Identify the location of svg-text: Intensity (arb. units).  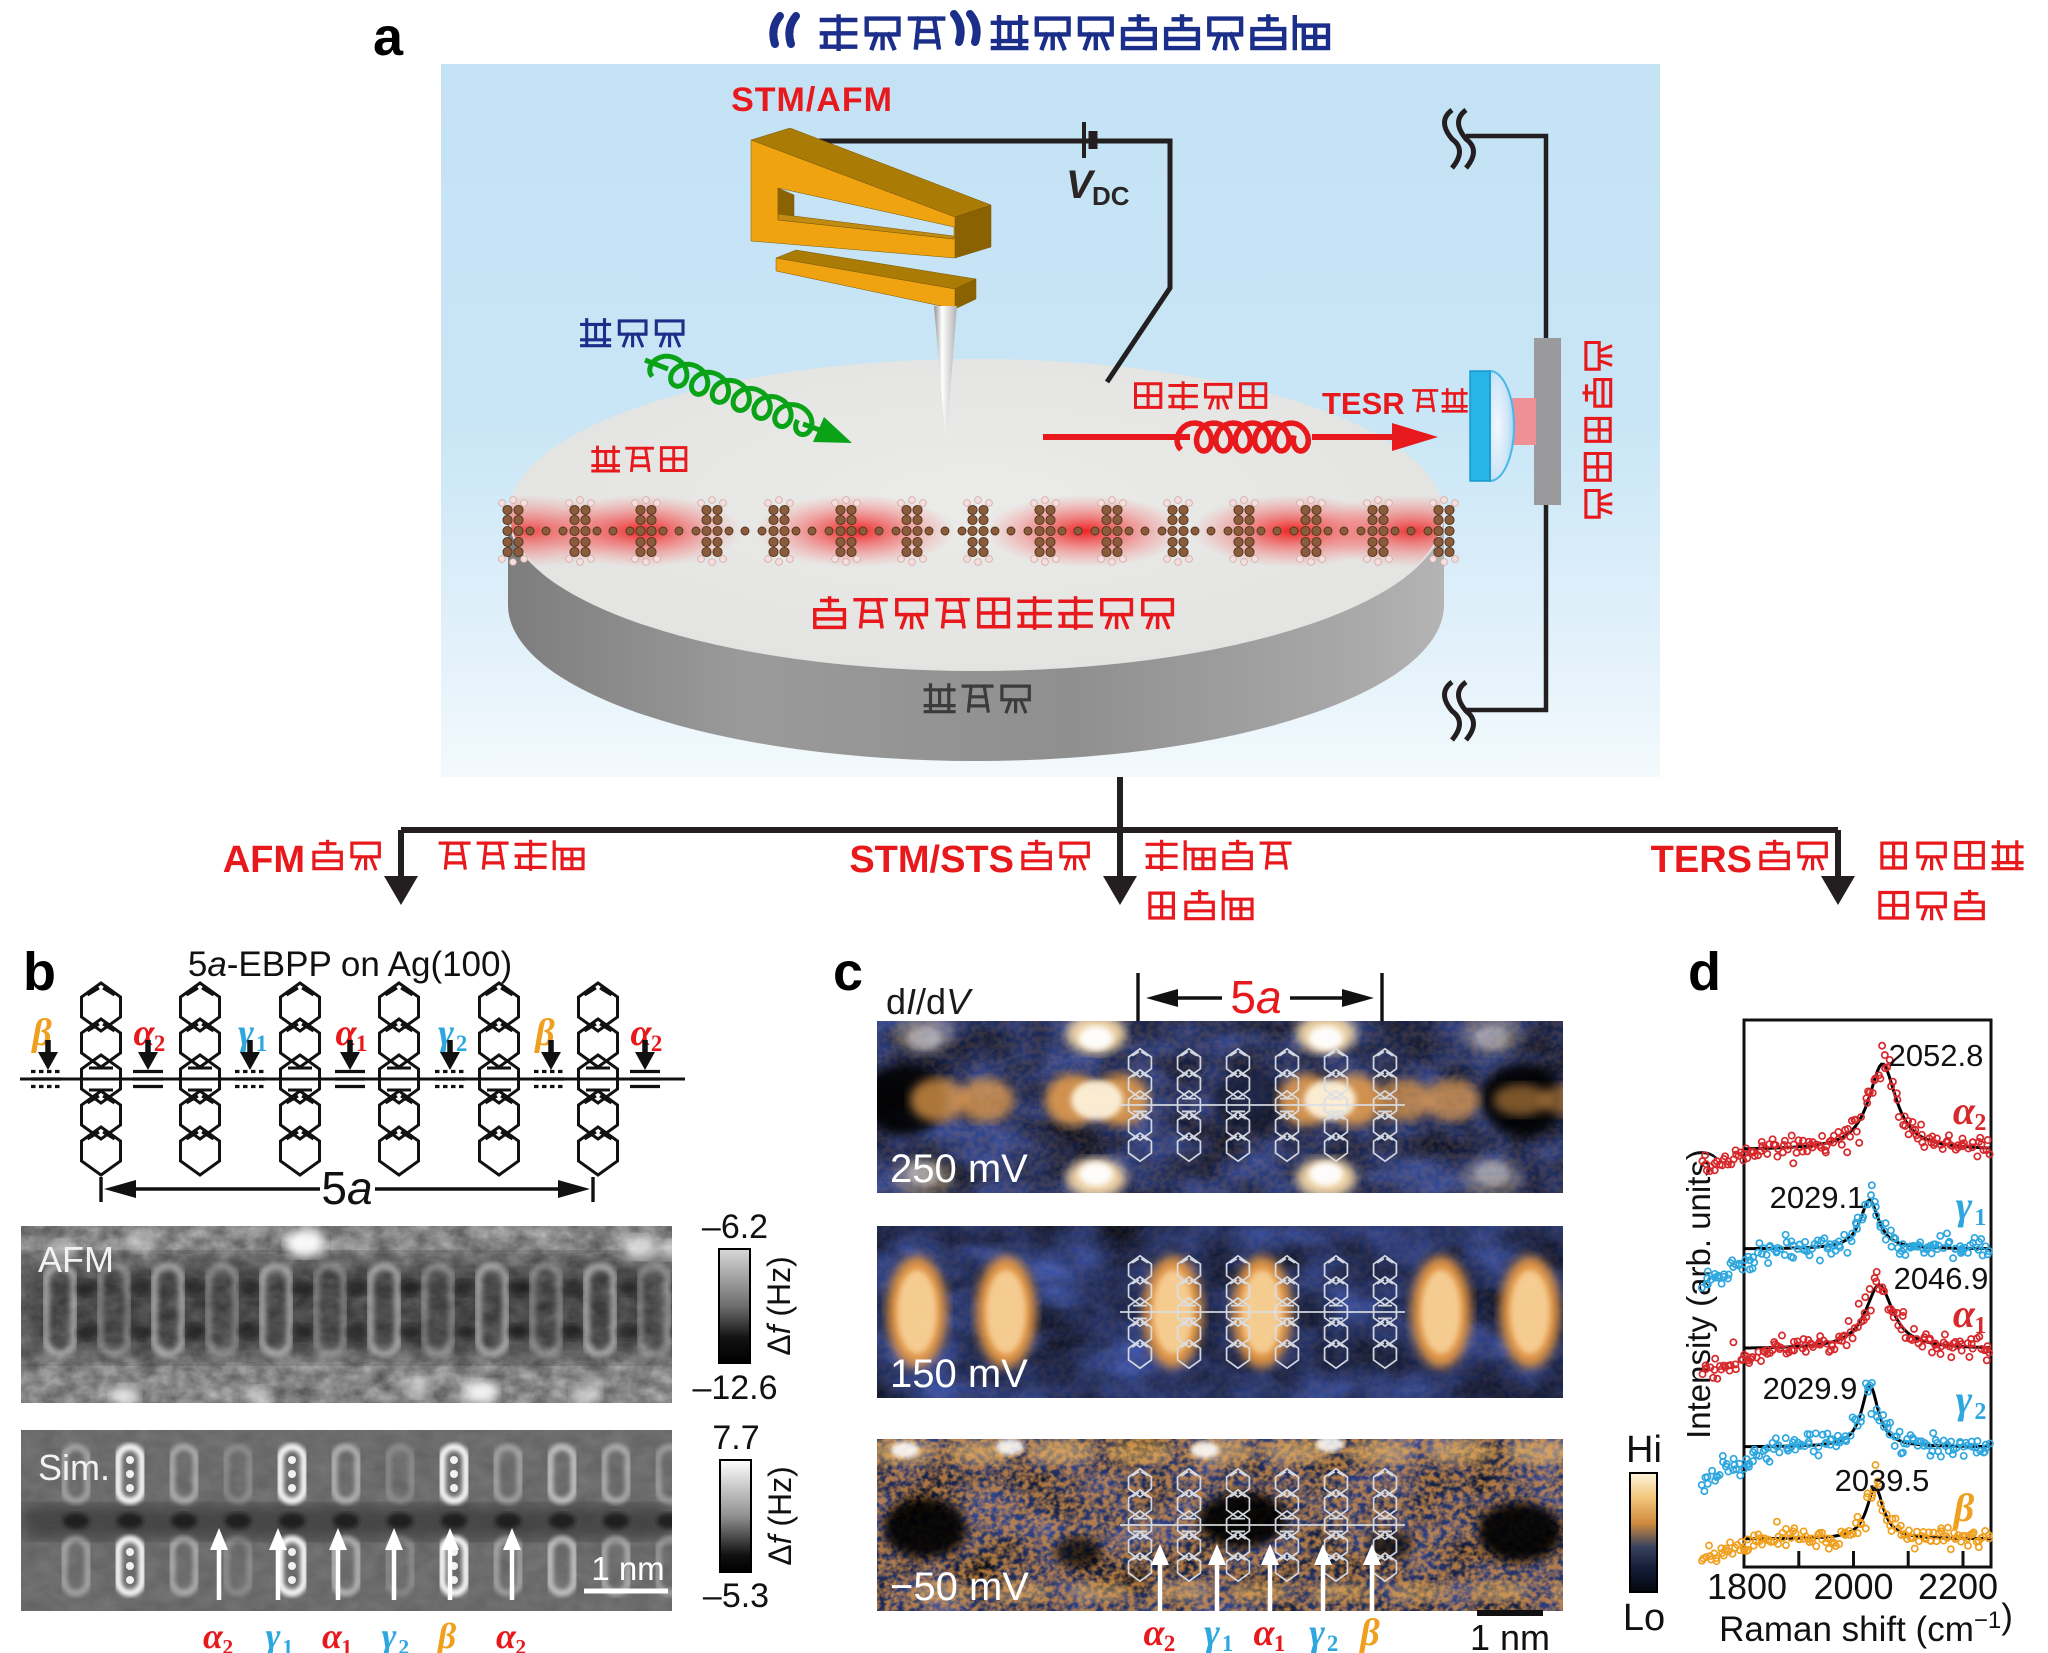
(1698, 1294).